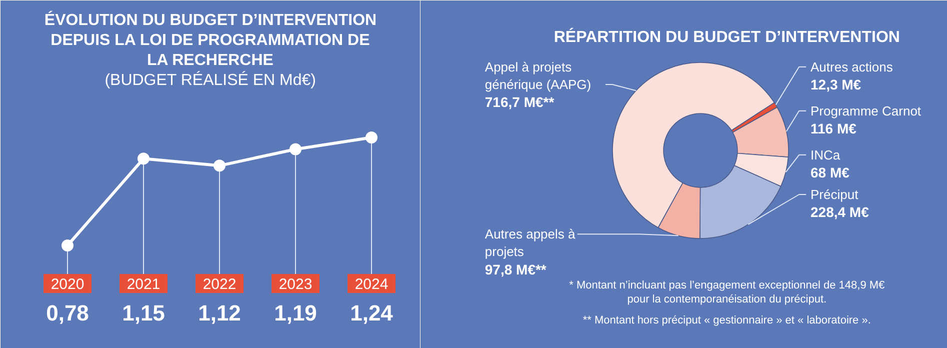  I want to click on slice-label: Préciput, so click(834, 194).